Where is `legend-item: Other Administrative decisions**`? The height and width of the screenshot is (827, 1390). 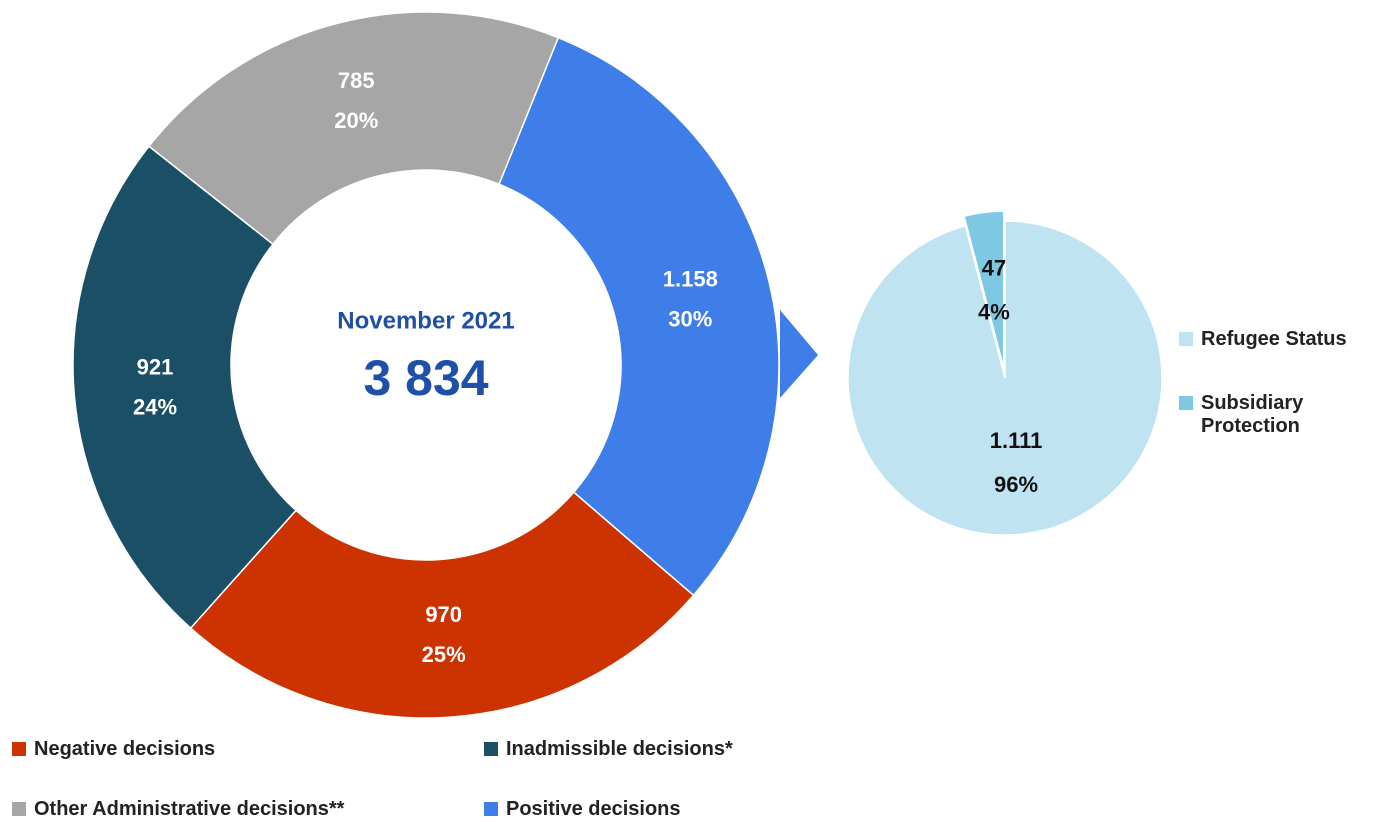
legend-item: Other Administrative decisions** is located at coordinates (242, 809).